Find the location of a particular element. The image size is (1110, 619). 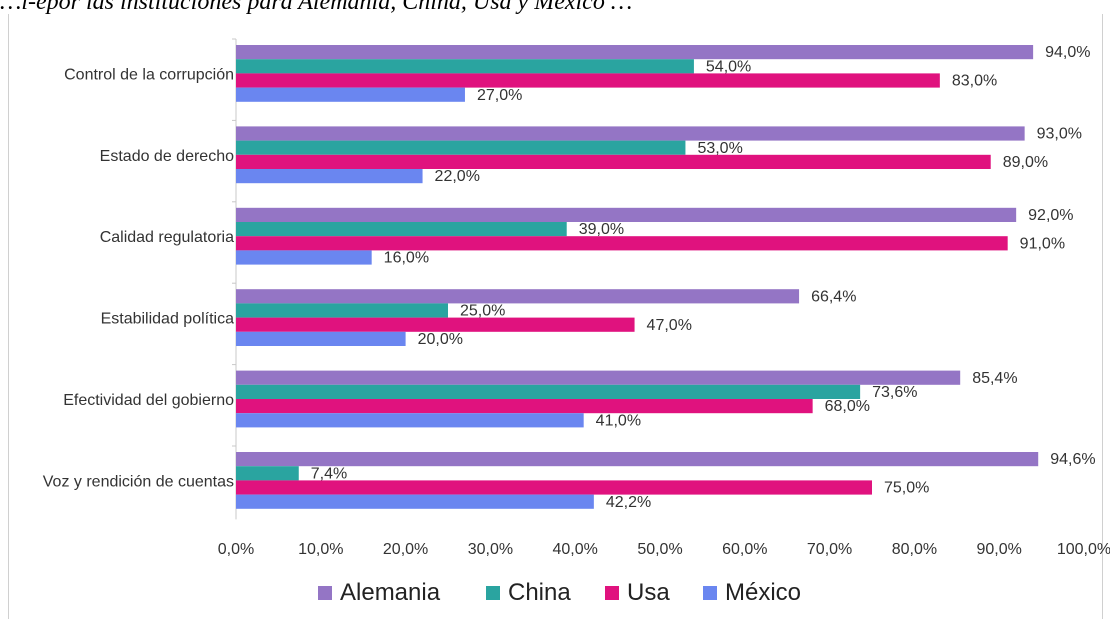

x-tick-label: 100,0% is located at coordinates (1083, 549).